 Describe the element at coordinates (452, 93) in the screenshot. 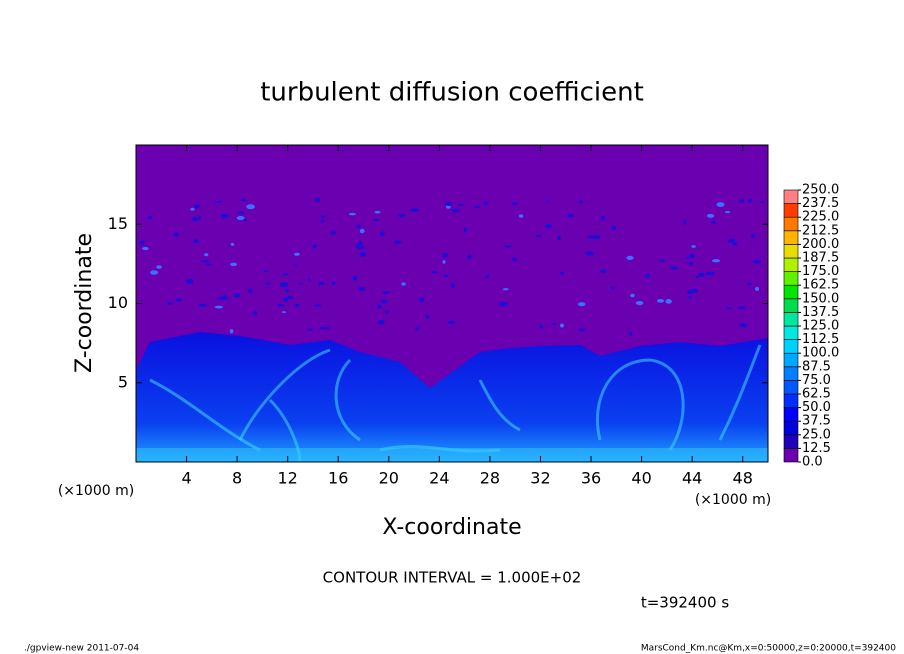

I see `chart-title: turbulent diffusion coefficient` at that location.